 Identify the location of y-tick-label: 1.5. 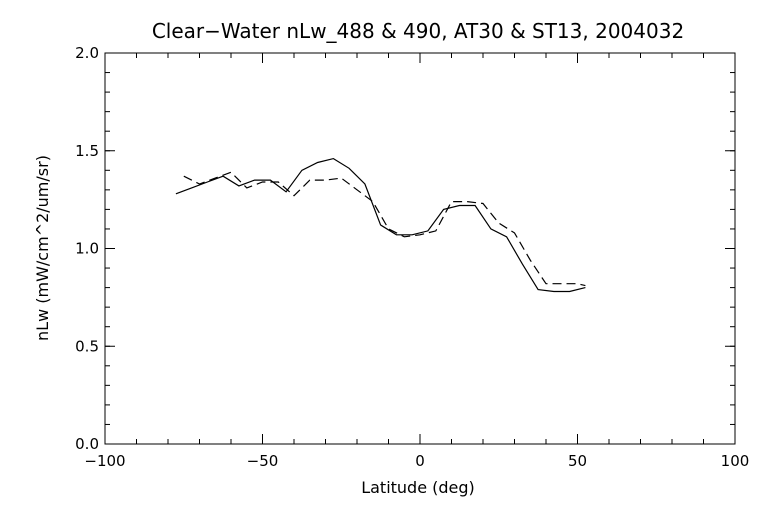
(87, 151).